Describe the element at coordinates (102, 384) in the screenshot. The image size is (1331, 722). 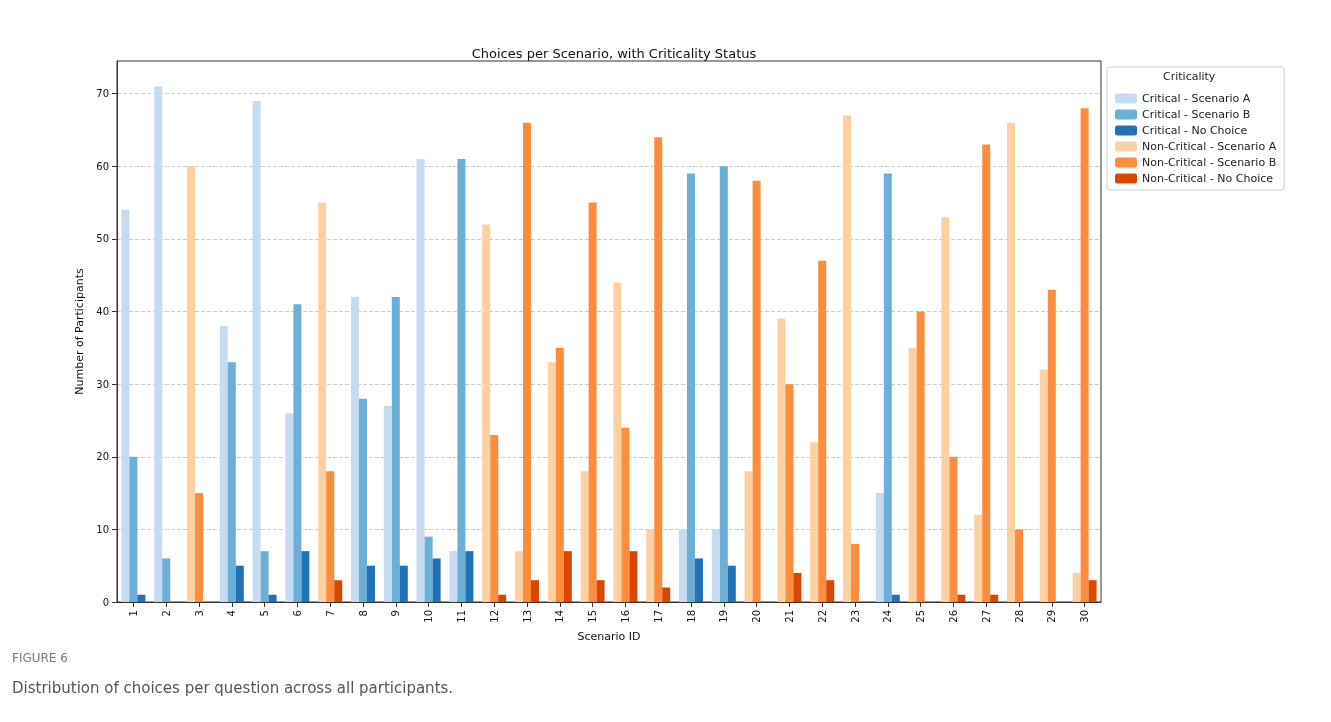
I see `y-tick-label: 30` at that location.